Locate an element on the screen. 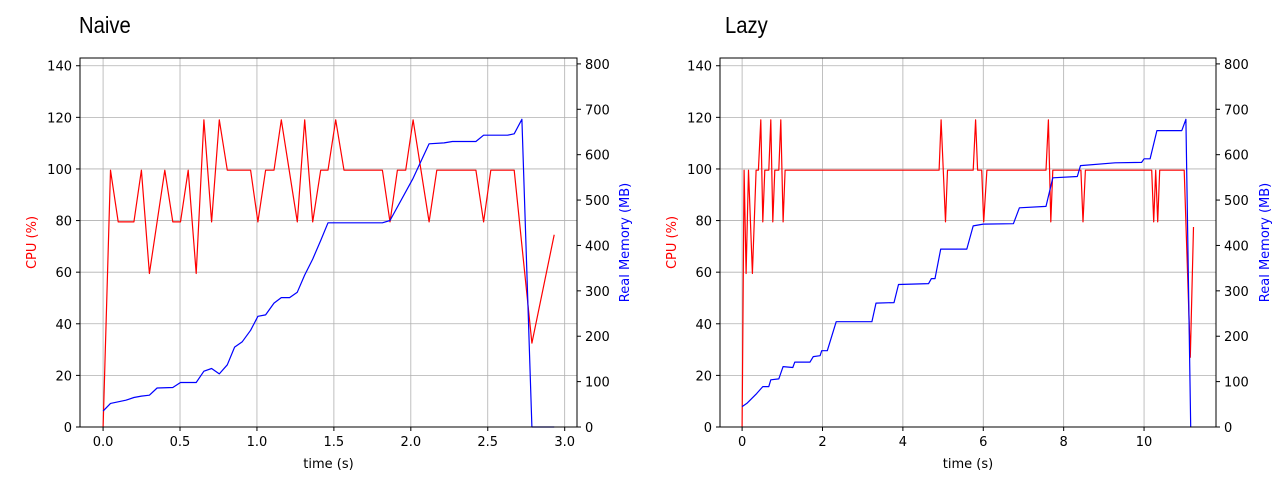  x-tick-label: 6 is located at coordinates (983, 442).